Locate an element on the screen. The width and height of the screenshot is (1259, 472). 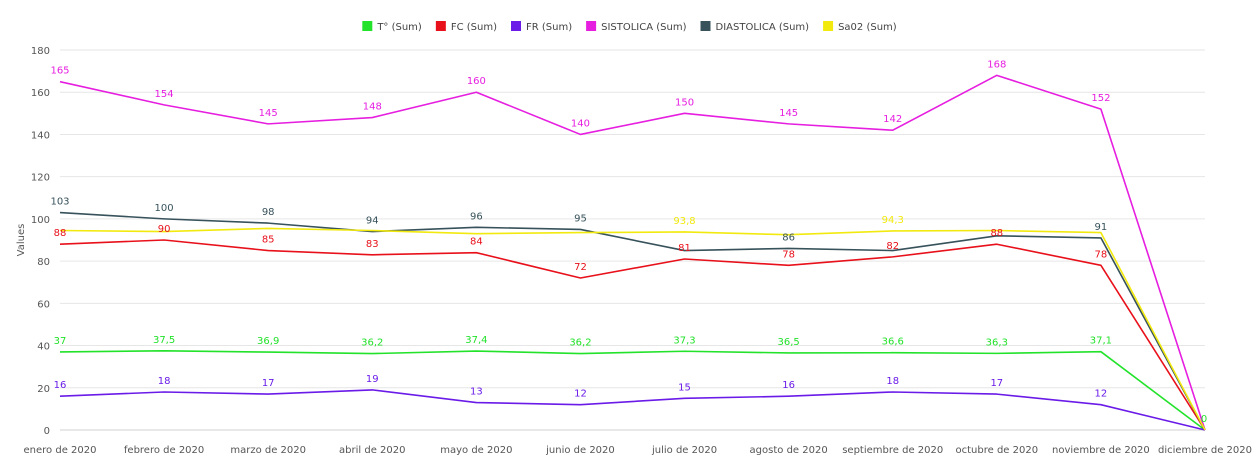
data-label: 15 is located at coordinates (684, 387).